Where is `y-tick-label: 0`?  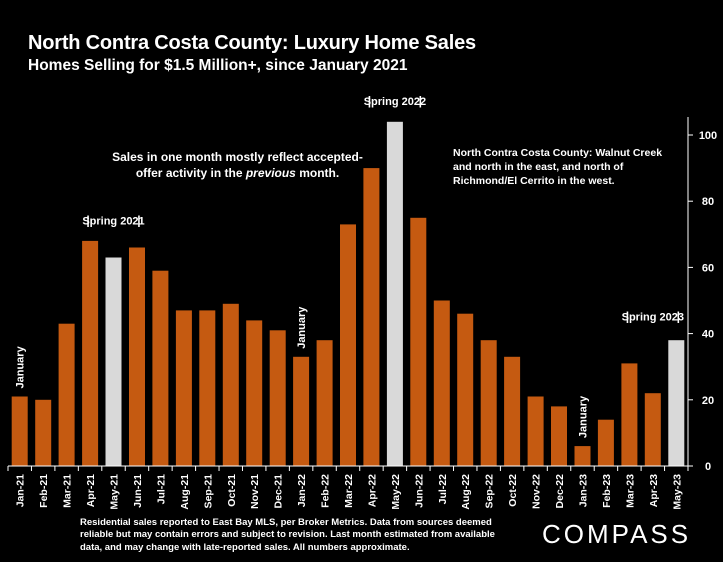 y-tick-label: 0 is located at coordinates (708, 467).